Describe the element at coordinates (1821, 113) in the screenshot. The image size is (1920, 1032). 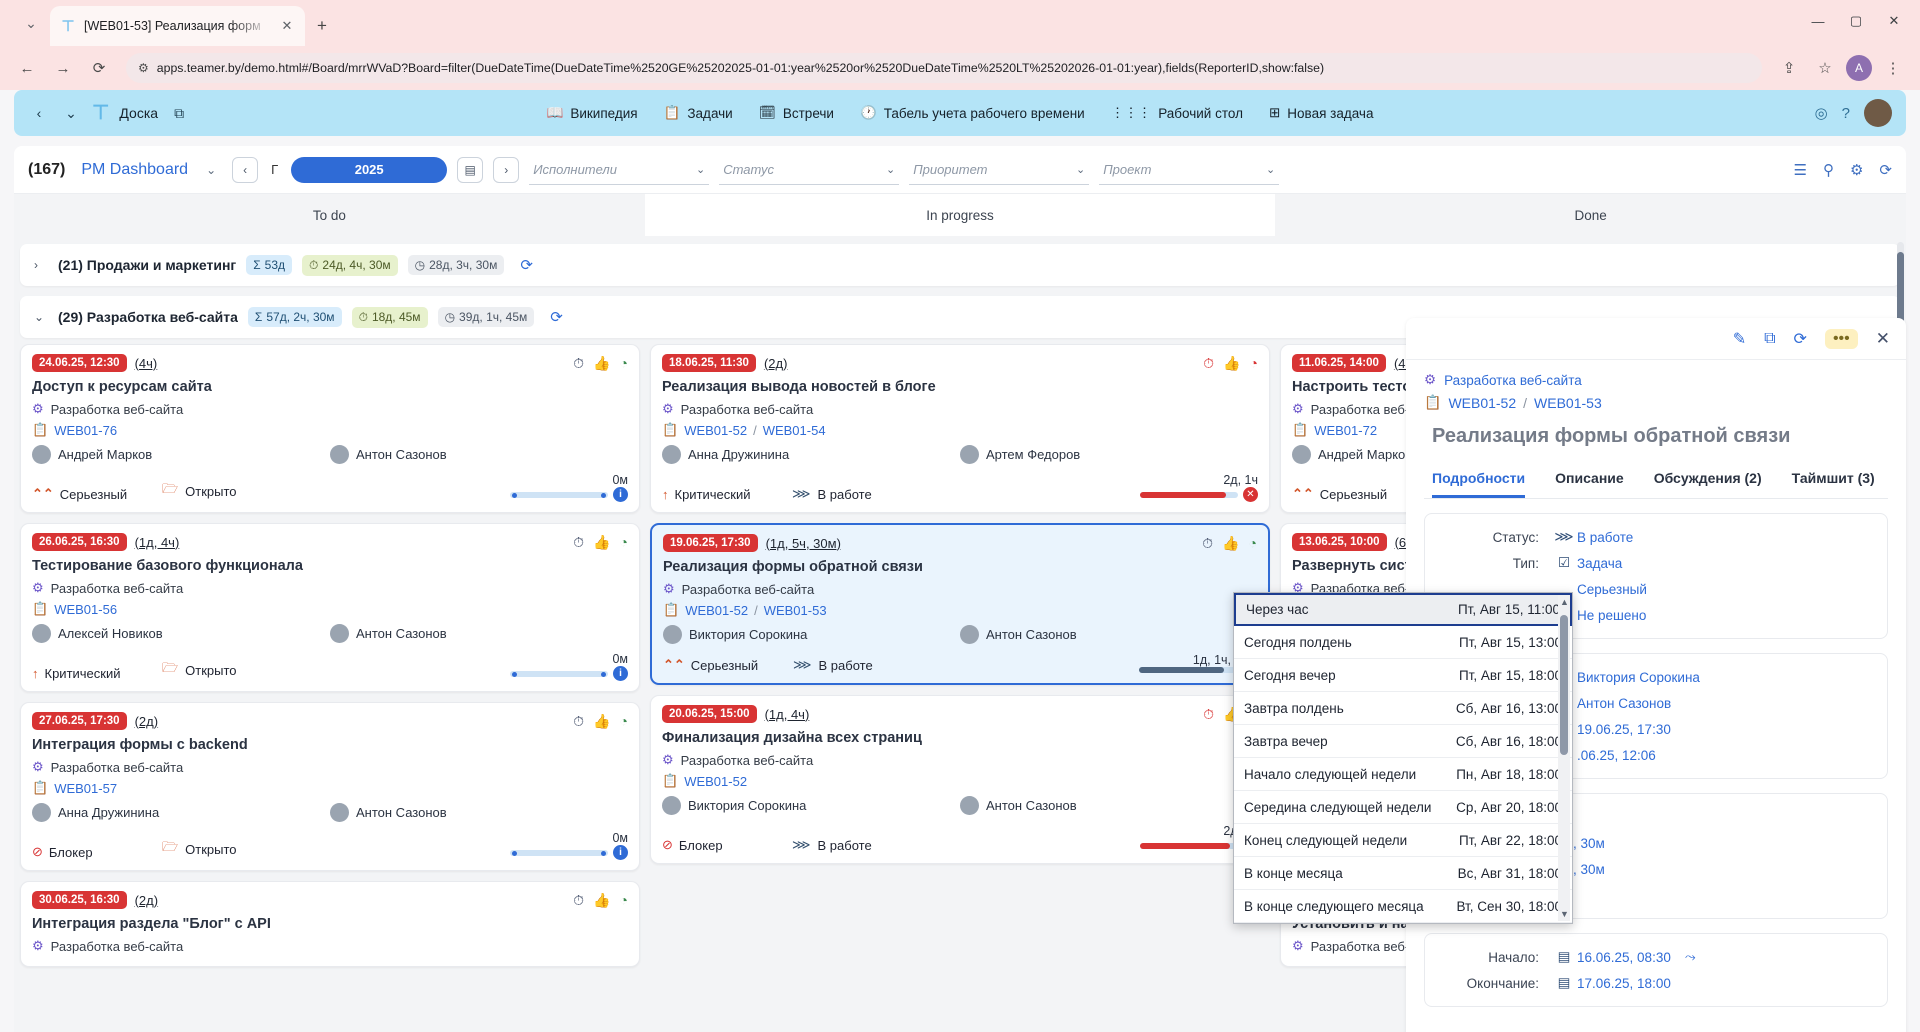
I see `notifications-icon: ◎` at that location.